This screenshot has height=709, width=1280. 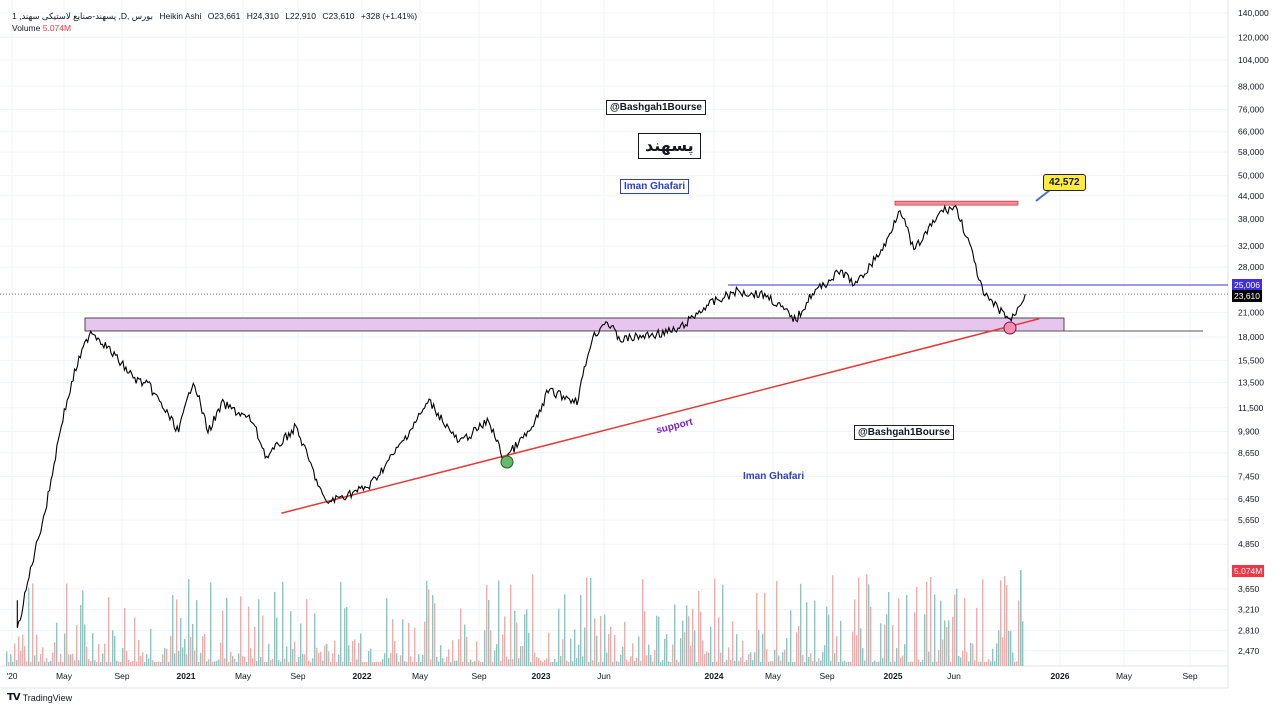 What do you see at coordinates (224, 16) in the screenshot?
I see `ohlc-open: O23,661` at bounding box center [224, 16].